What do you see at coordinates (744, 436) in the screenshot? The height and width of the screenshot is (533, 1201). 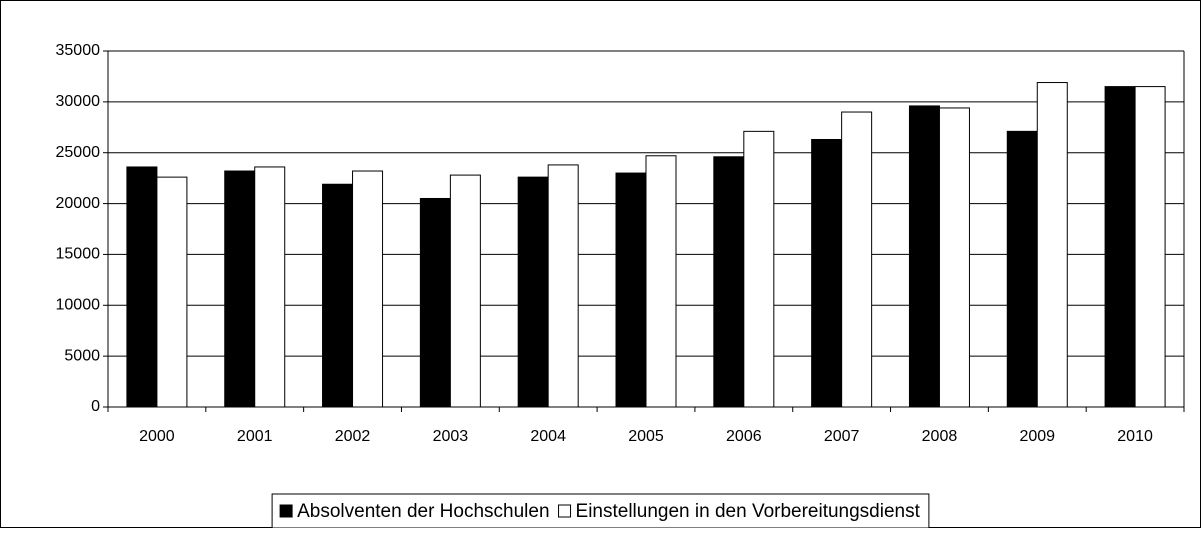 I see `x-tick-label: 2006` at bounding box center [744, 436].